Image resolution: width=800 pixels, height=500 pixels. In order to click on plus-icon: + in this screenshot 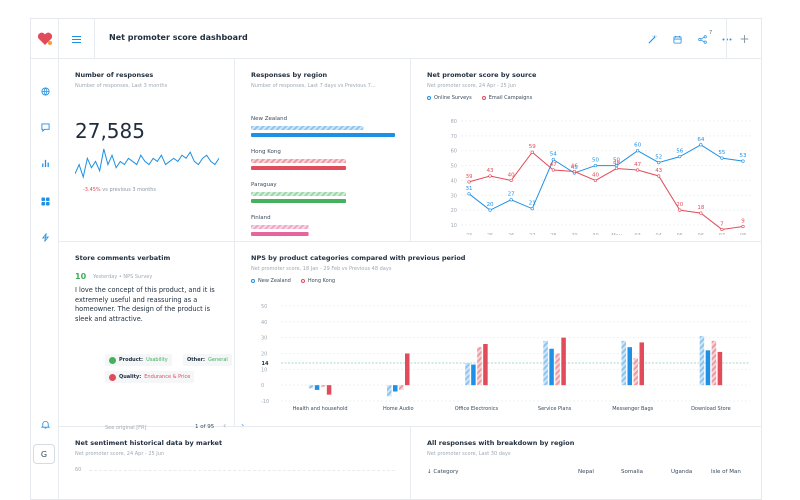, I will do `click(744, 39)`.